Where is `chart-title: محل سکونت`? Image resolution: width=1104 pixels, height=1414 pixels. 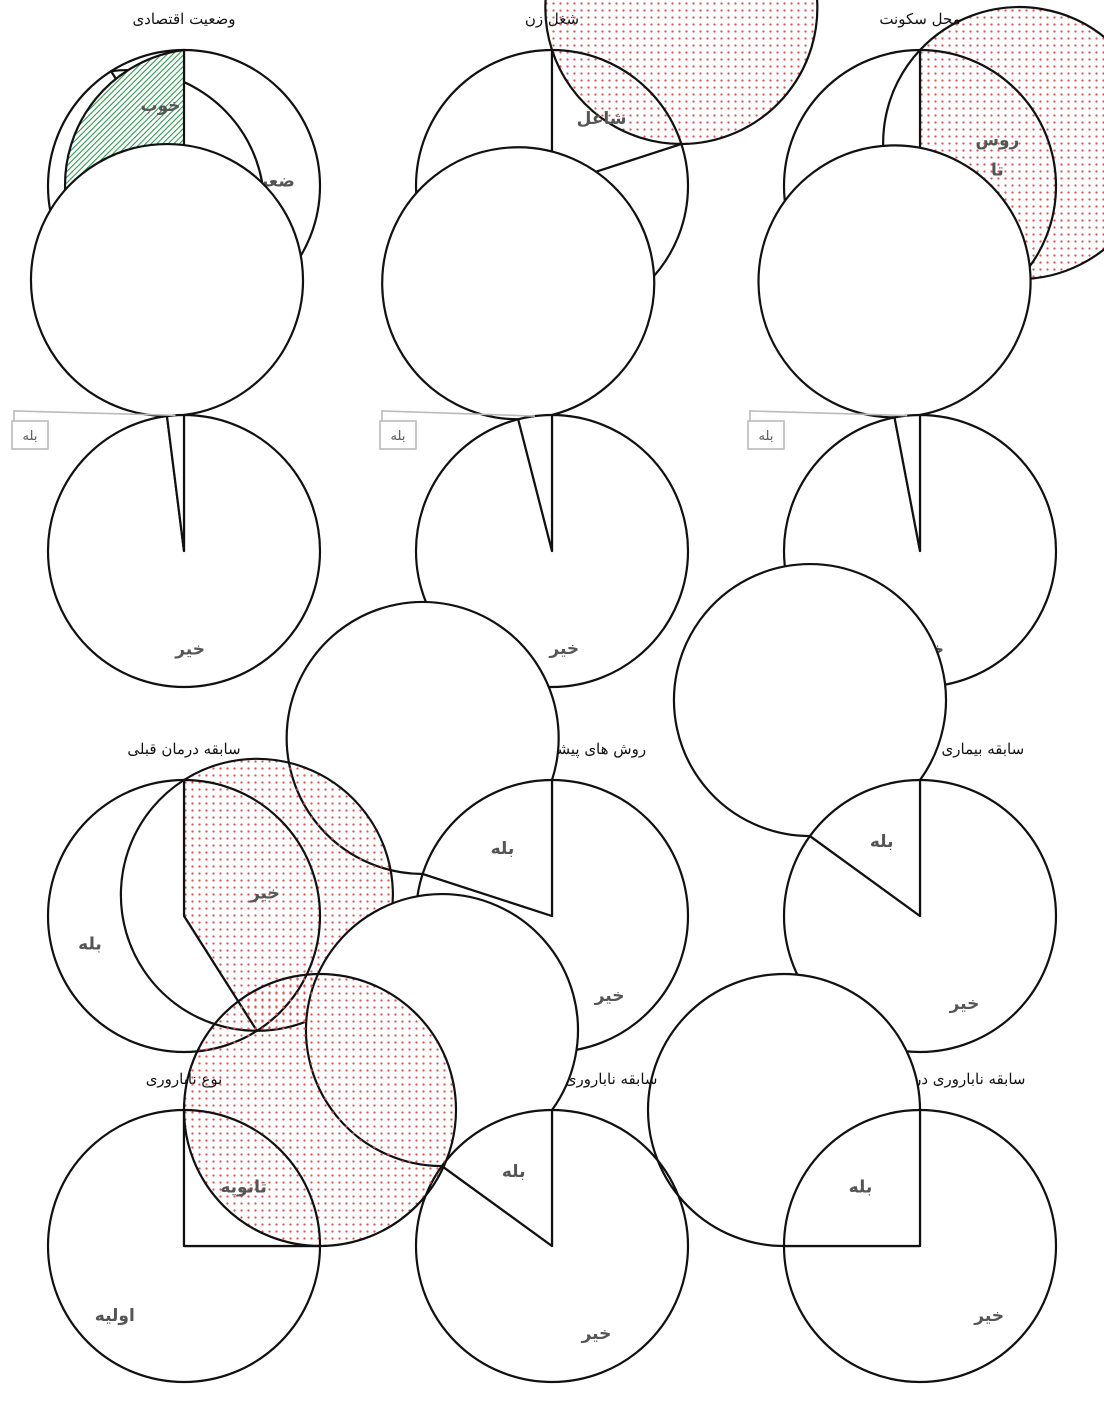
chart-title: محل سکونت is located at coordinates (919, 19).